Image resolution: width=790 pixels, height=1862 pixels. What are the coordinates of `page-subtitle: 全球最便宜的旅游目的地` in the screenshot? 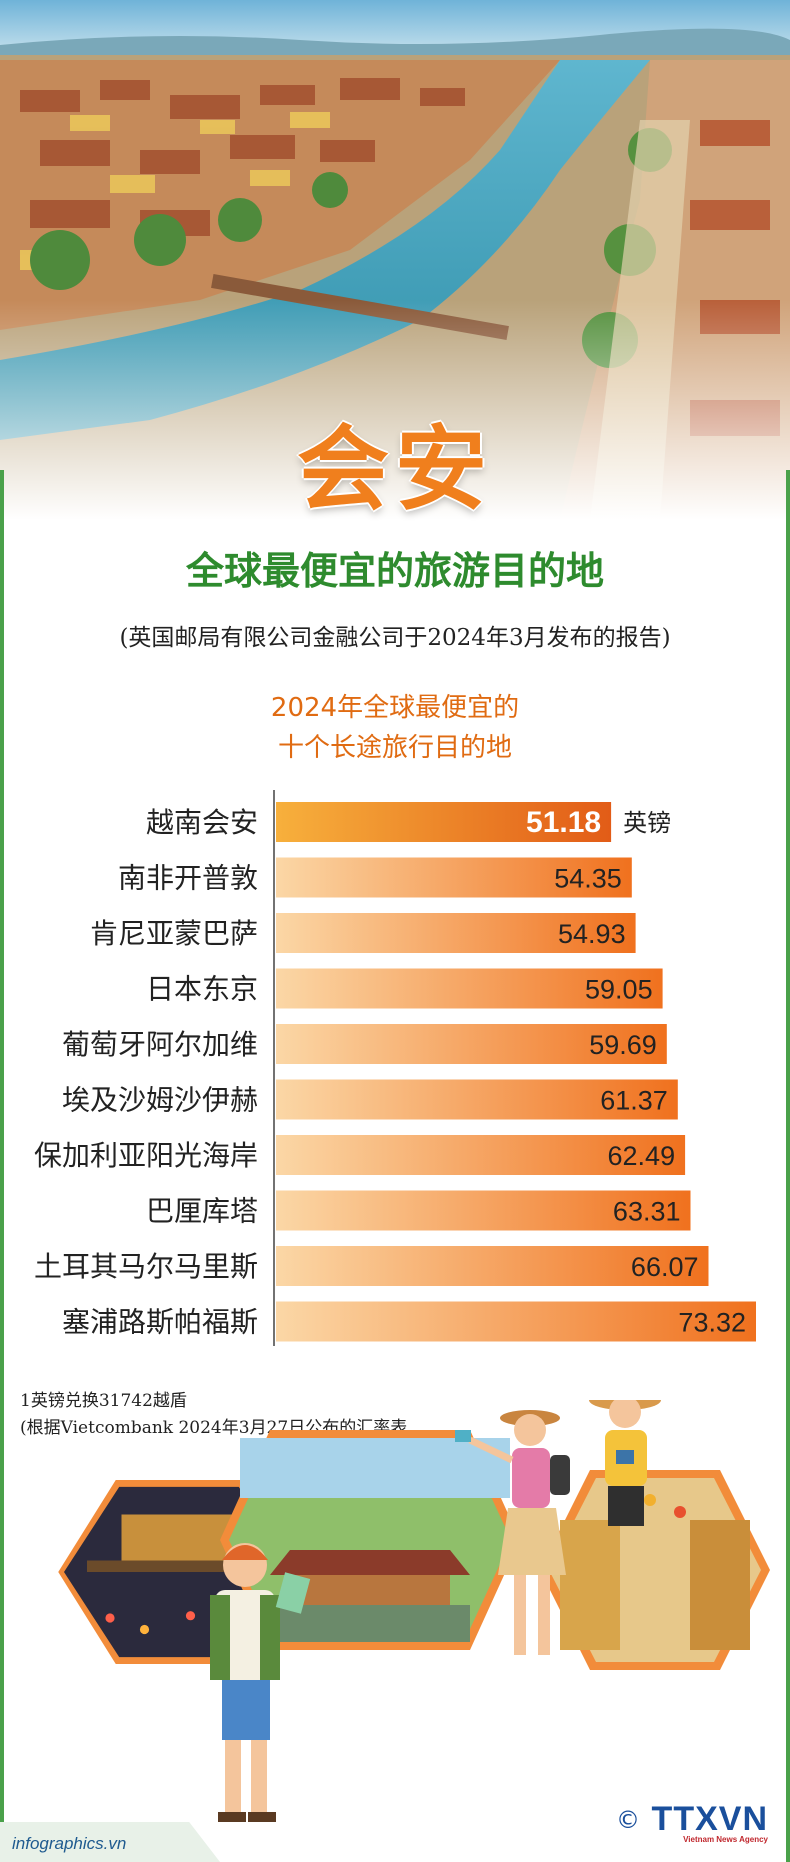 It's located at (394, 571).